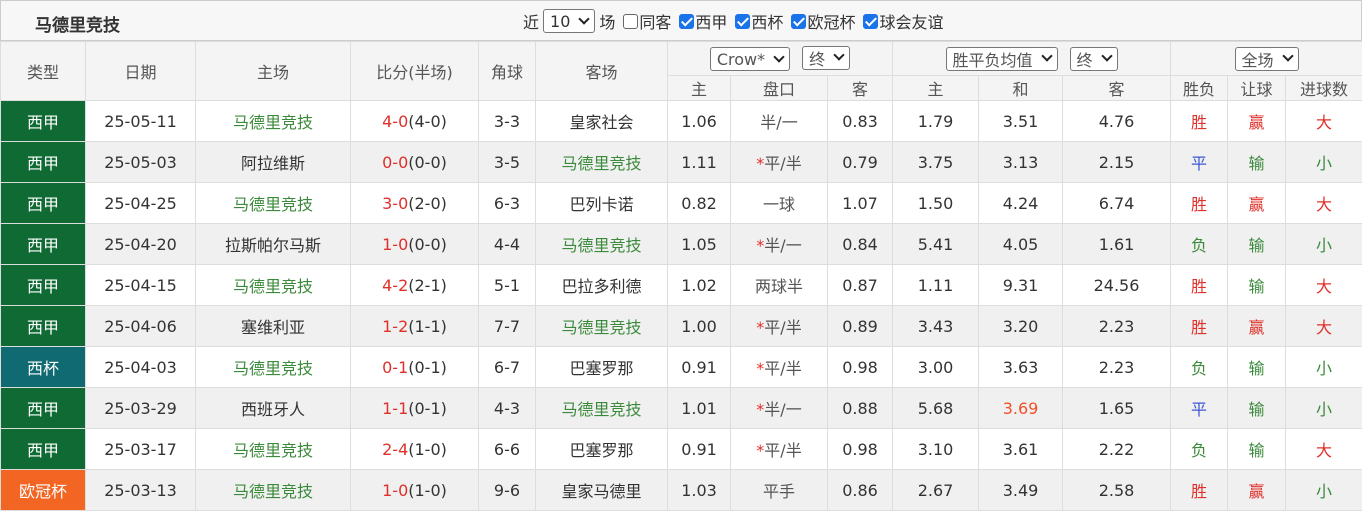 This screenshot has height=512, width=1362. What do you see at coordinates (395, 285) in the screenshot?
I see `full-score: 4-2` at bounding box center [395, 285].